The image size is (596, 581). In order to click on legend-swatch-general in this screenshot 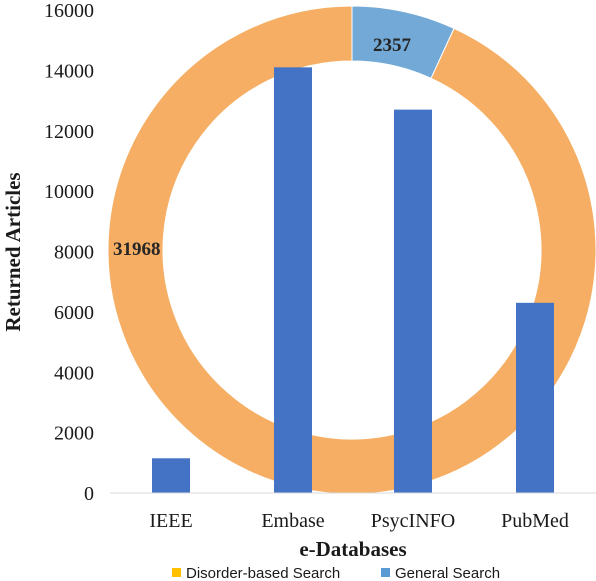, I will do `click(385, 572)`.